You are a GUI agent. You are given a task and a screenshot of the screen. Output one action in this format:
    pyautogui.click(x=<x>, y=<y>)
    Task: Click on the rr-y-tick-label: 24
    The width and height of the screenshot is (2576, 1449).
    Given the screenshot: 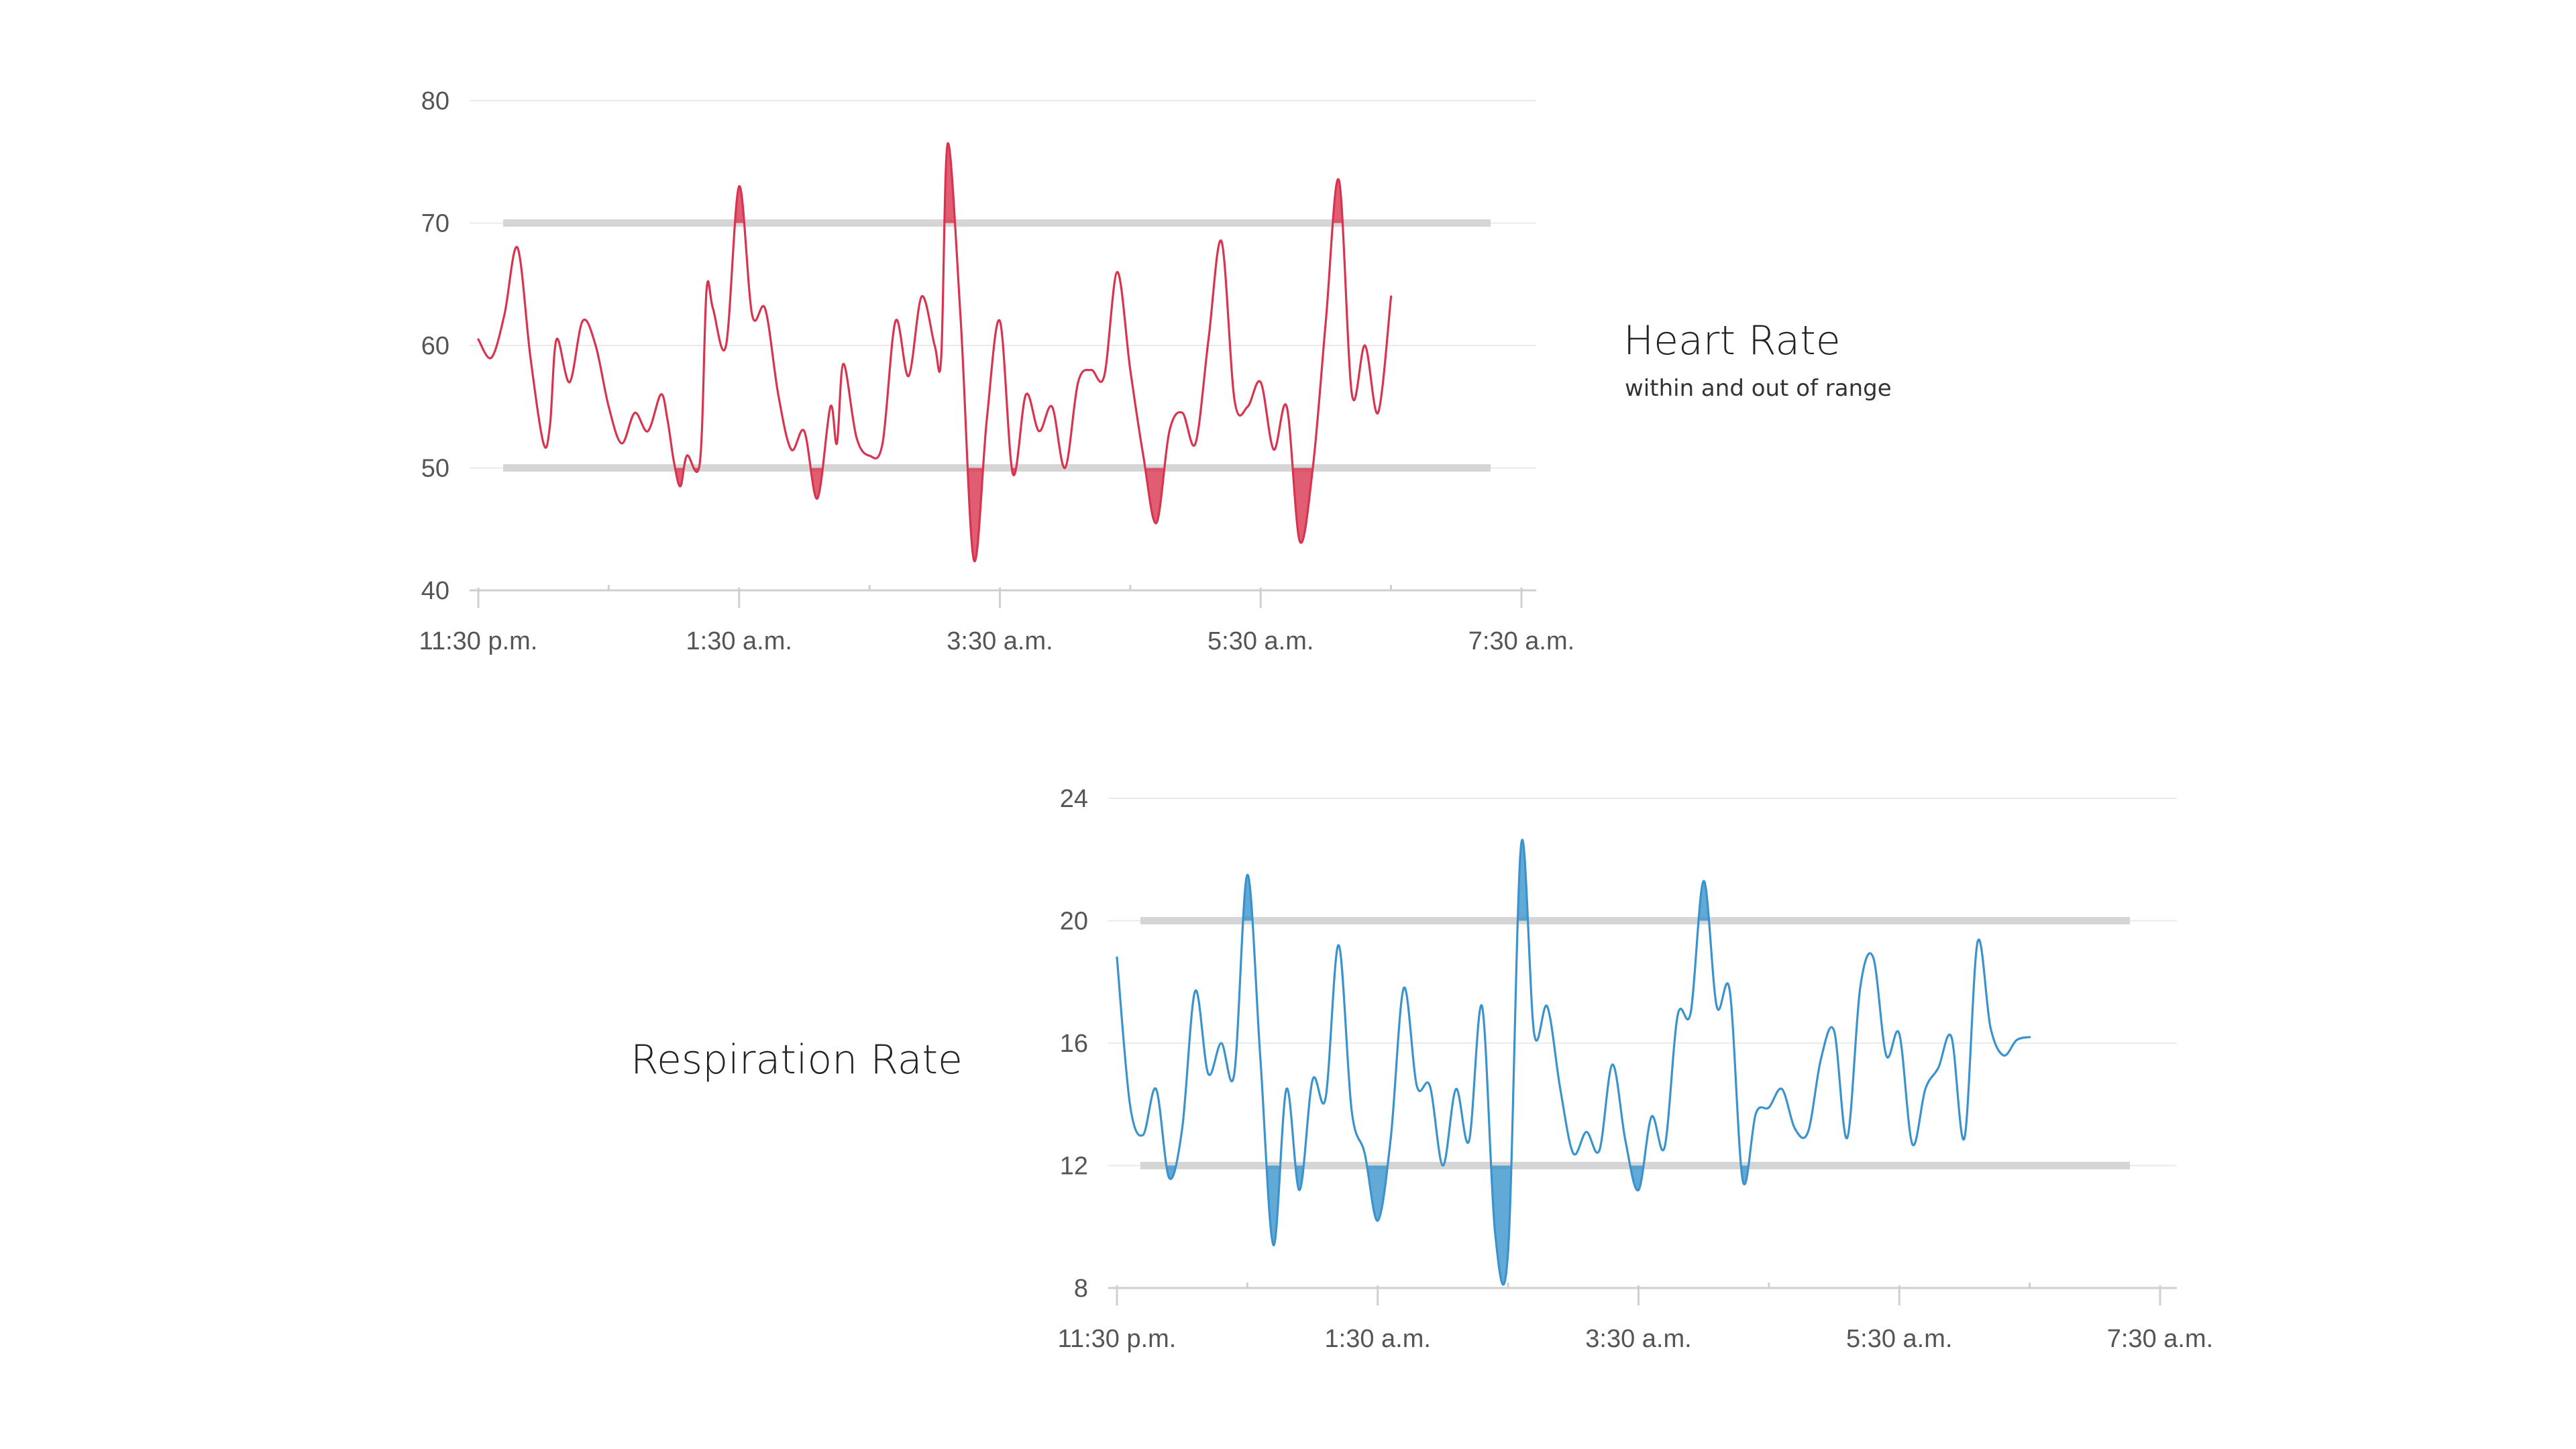 What is the action you would take?
    pyautogui.click(x=1074, y=799)
    